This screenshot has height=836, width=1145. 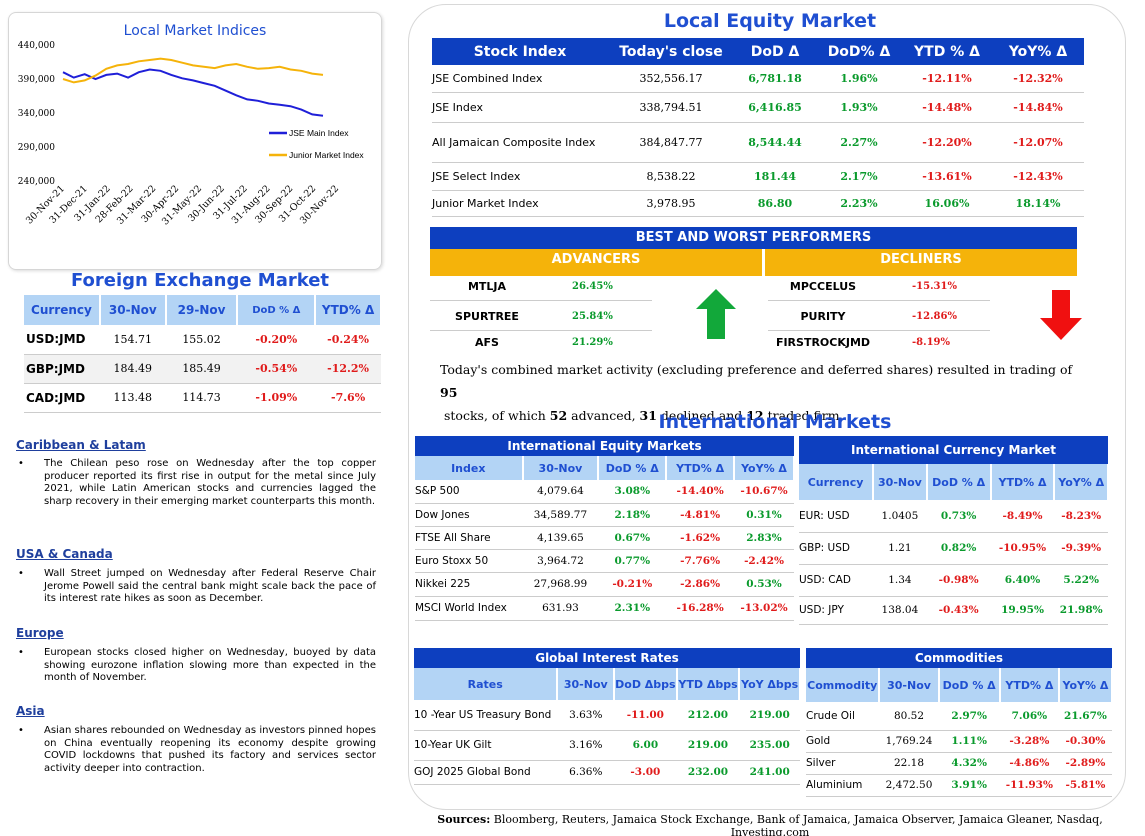 What do you see at coordinates (671, 107) in the screenshot?
I see `lem-close: 338,794.51` at bounding box center [671, 107].